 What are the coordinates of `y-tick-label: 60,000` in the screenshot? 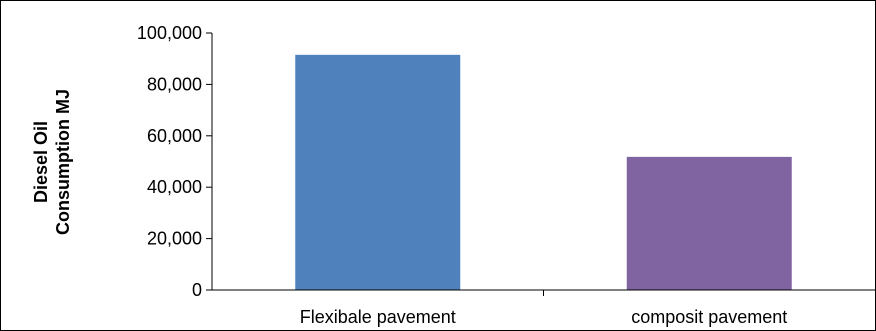 It's located at (174, 136).